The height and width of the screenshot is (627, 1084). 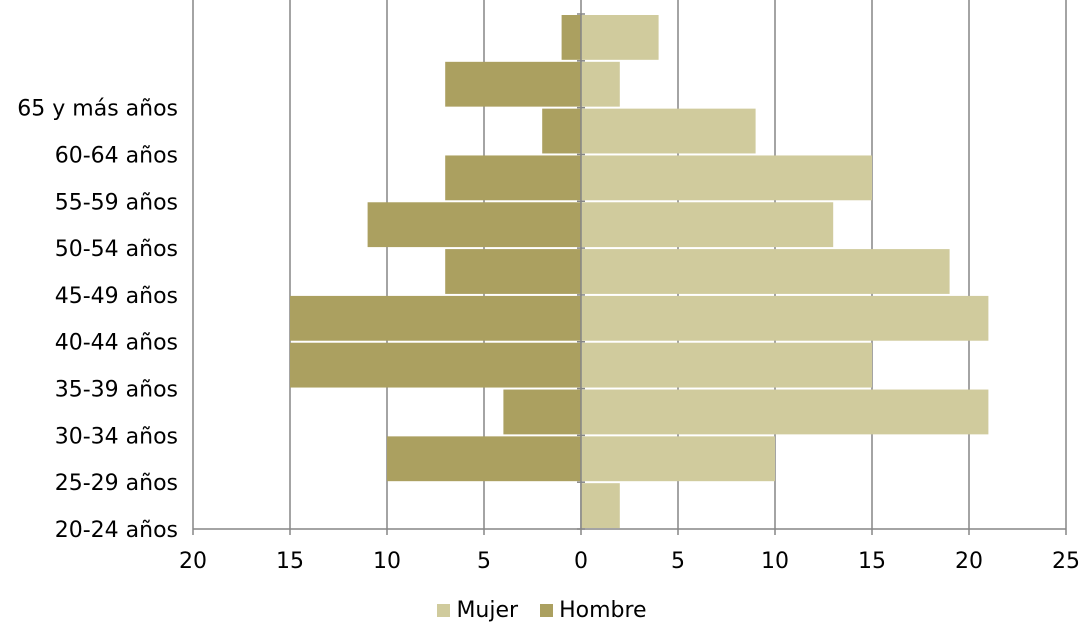 What do you see at coordinates (116, 483) in the screenshot?
I see `y-tick-label: 25-29 años` at bounding box center [116, 483].